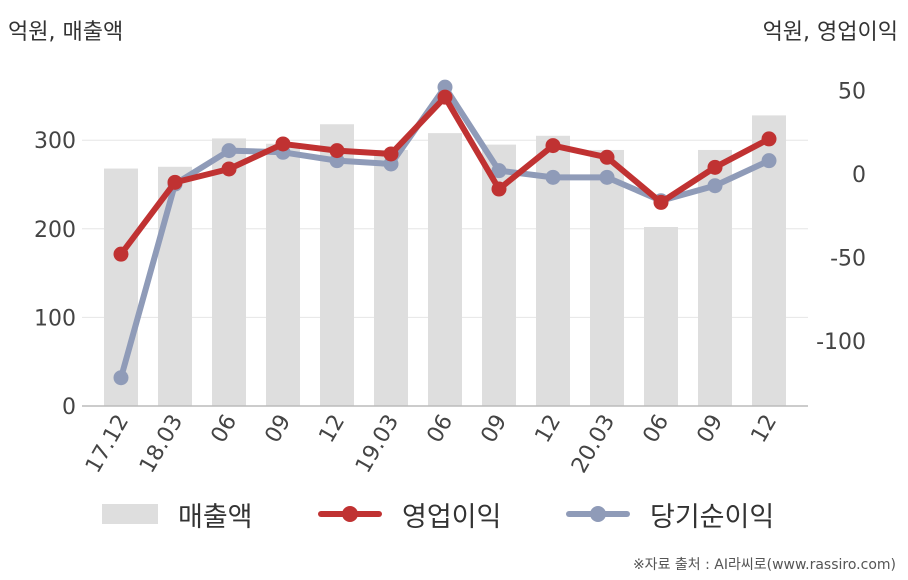  I want to click on x-tick-label: 18.03, so click(161, 444).